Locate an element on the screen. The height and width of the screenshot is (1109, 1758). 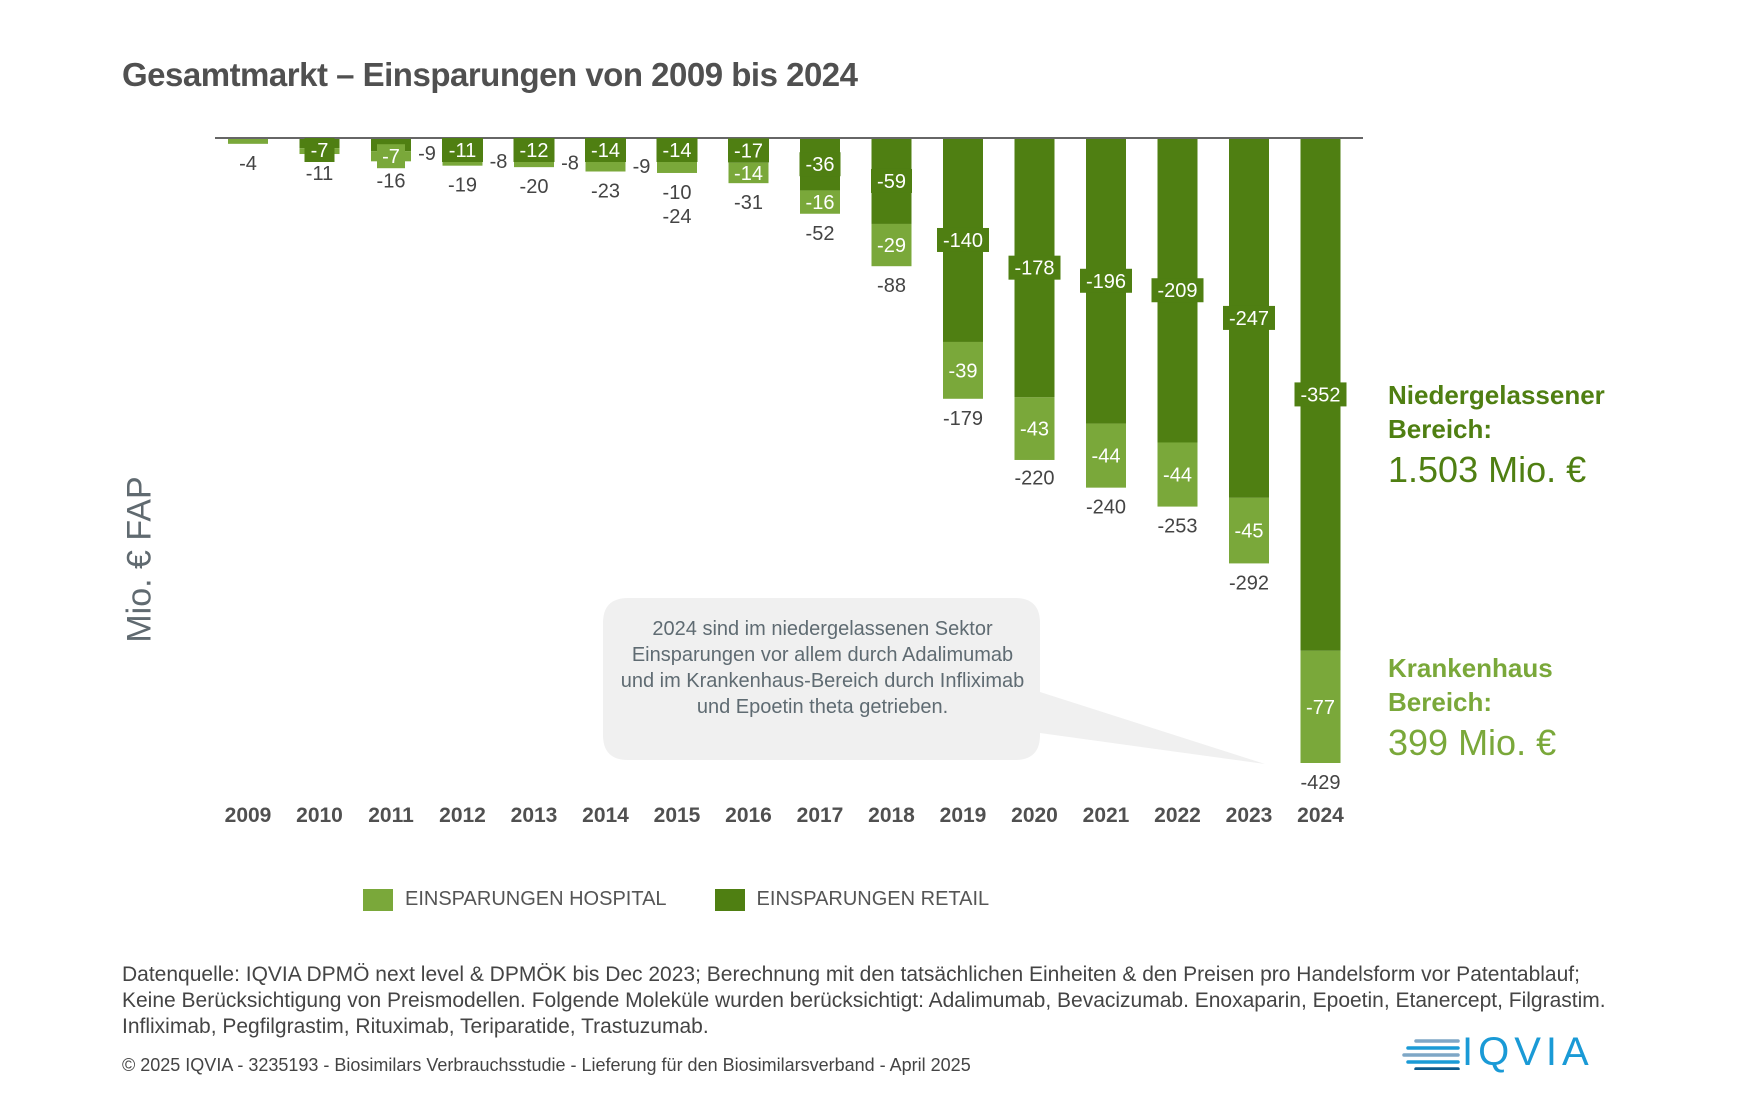
label-total-2014: -23 is located at coordinates (605, 192).